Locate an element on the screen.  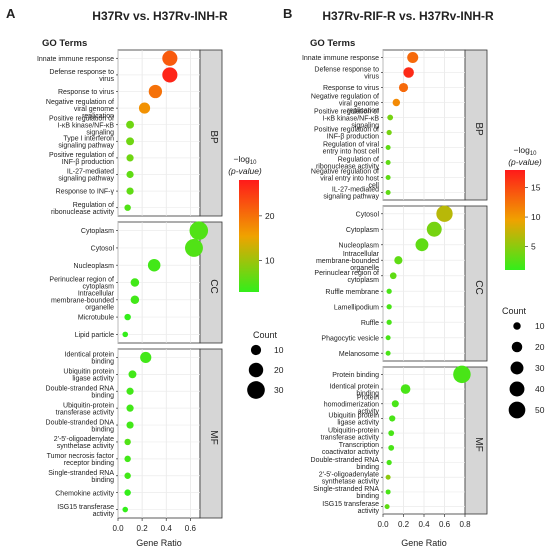
term-label: Single-stranded RNA binding is located at coordinates (81, 477).